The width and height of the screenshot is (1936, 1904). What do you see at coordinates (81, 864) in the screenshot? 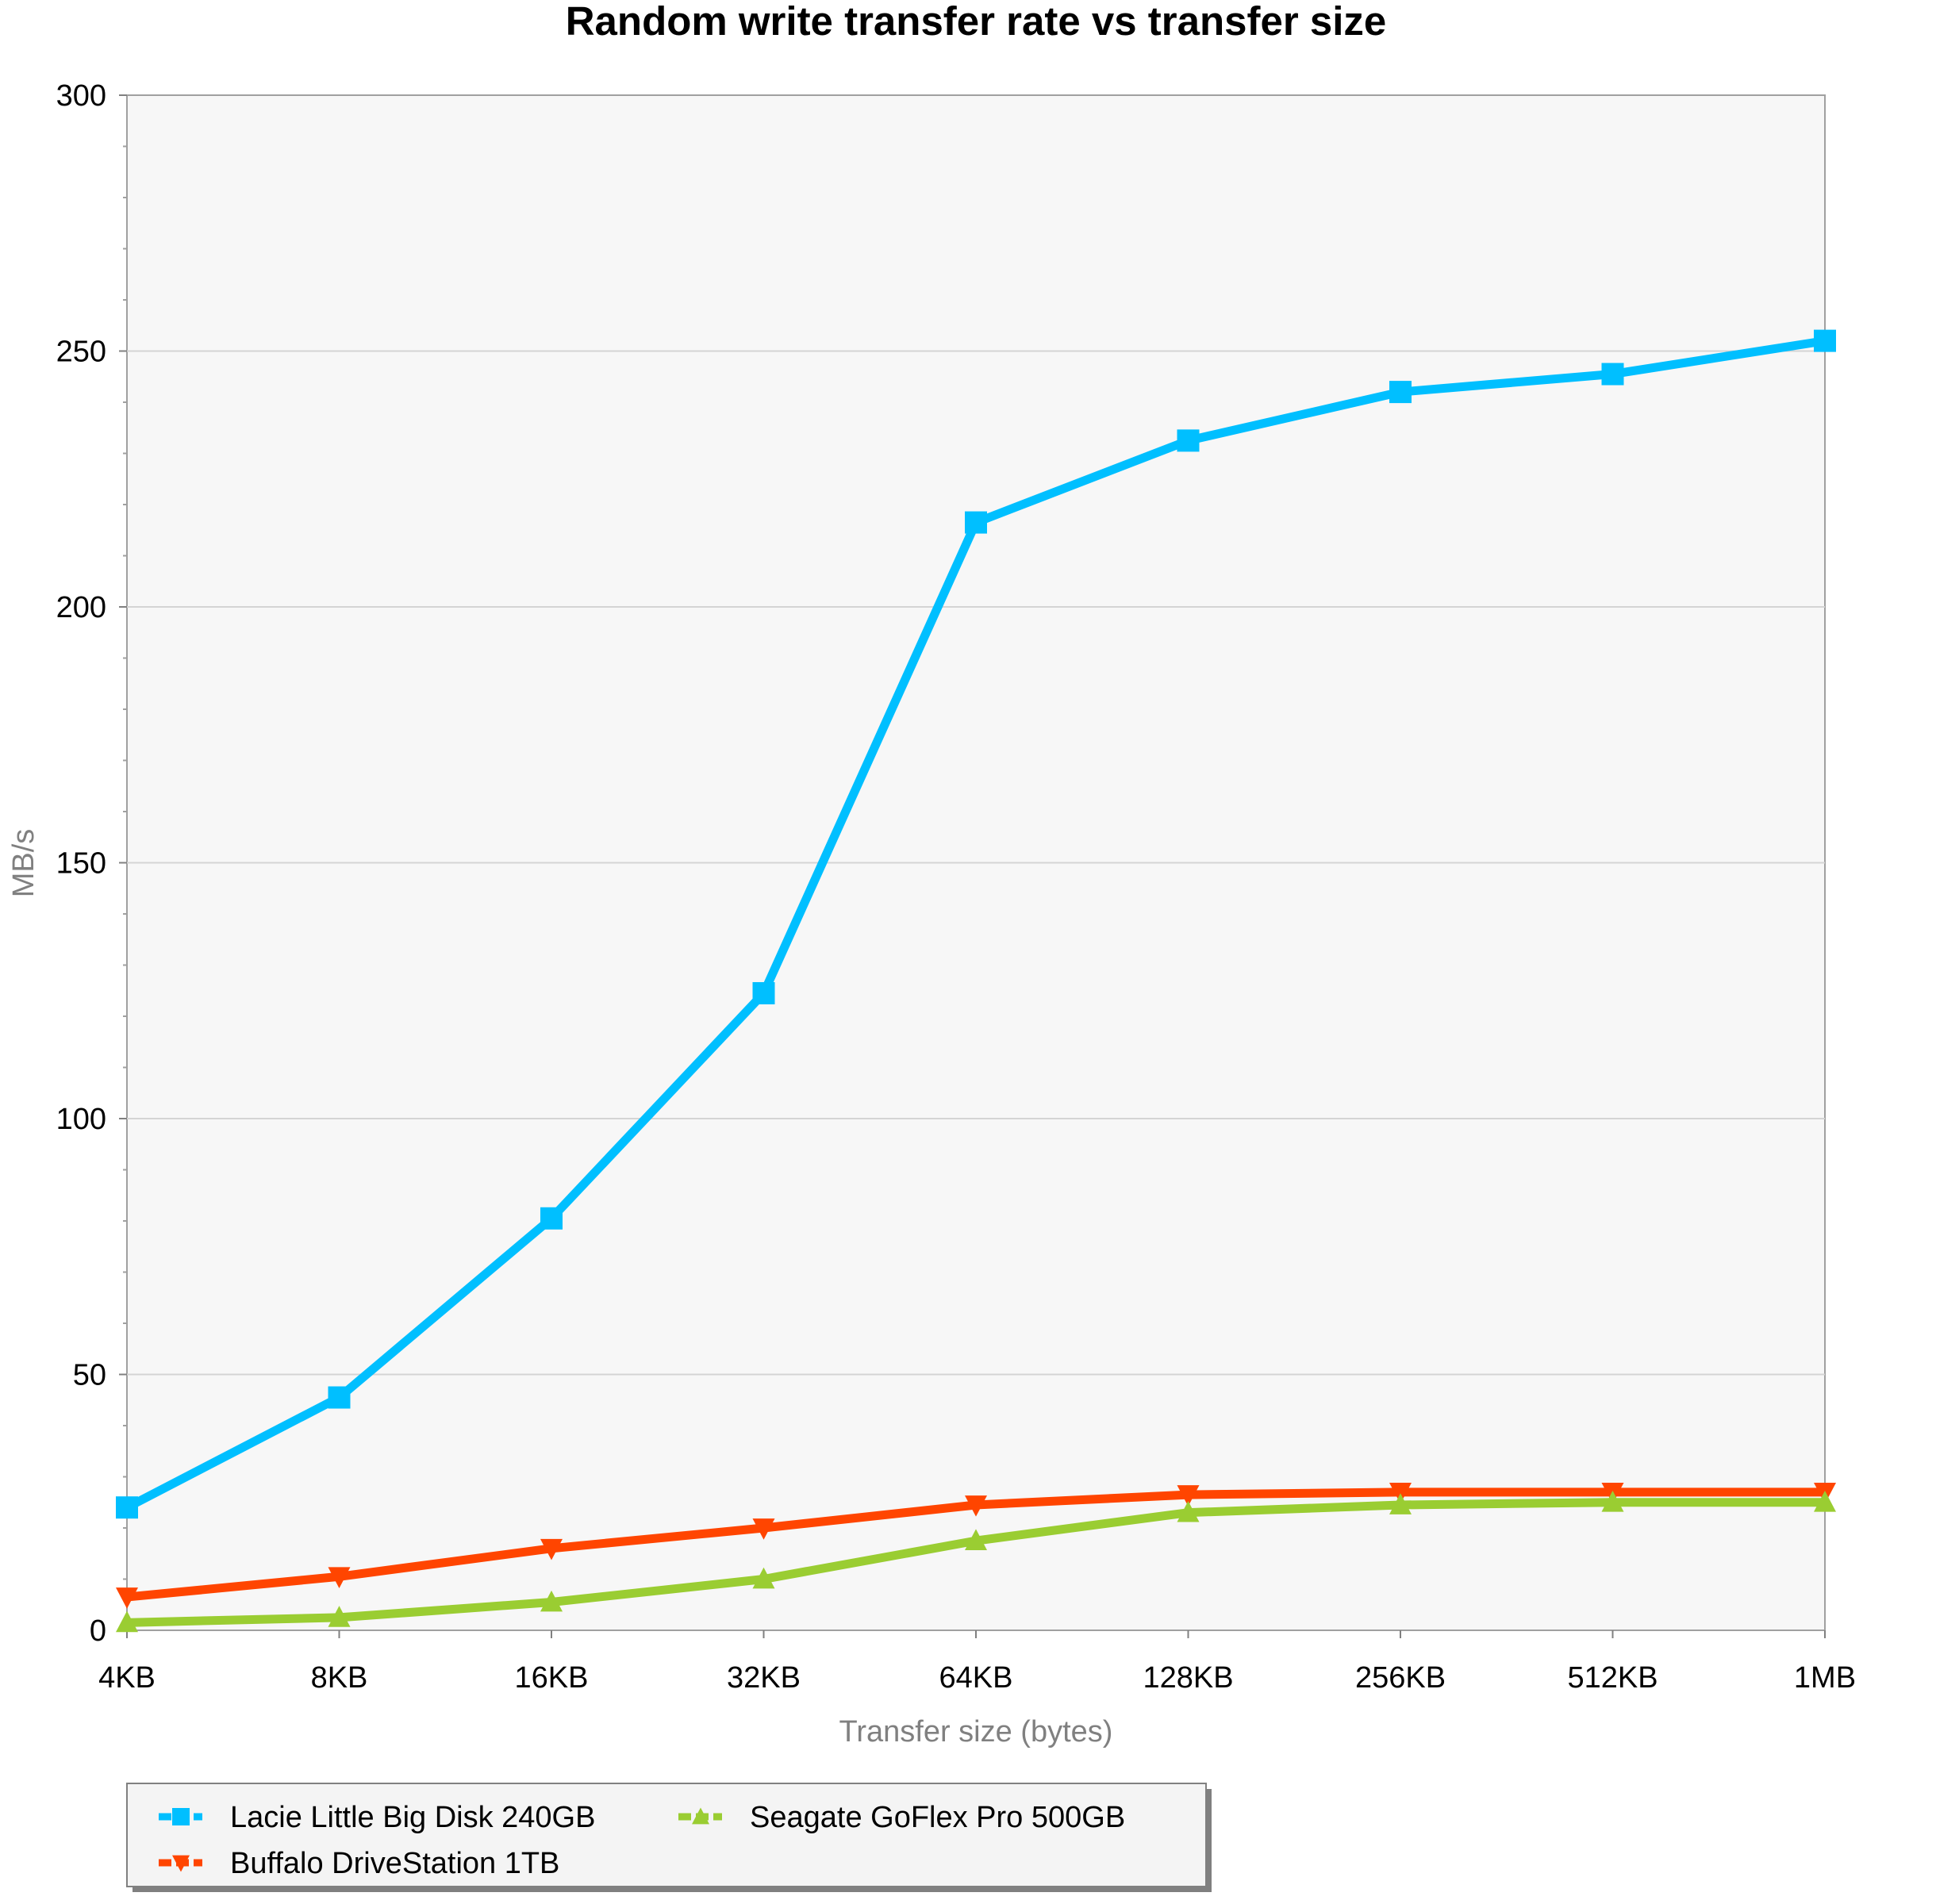
I see `y-tick-label: 150` at bounding box center [81, 864].